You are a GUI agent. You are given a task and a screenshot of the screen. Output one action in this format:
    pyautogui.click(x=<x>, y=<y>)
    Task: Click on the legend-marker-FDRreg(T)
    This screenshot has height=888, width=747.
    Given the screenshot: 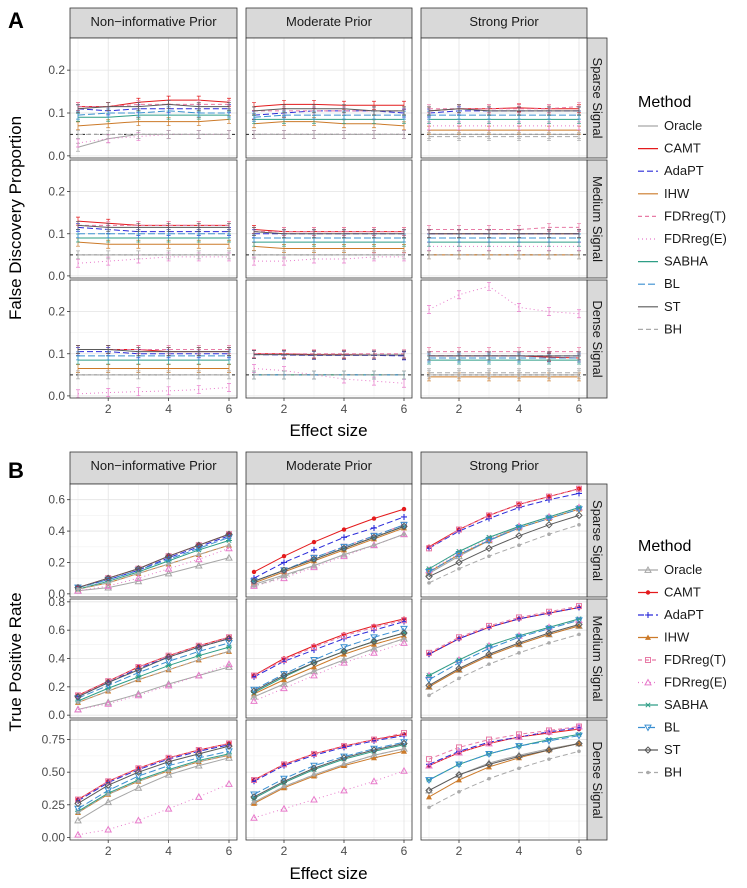 What is the action you would take?
    pyautogui.click(x=648, y=660)
    